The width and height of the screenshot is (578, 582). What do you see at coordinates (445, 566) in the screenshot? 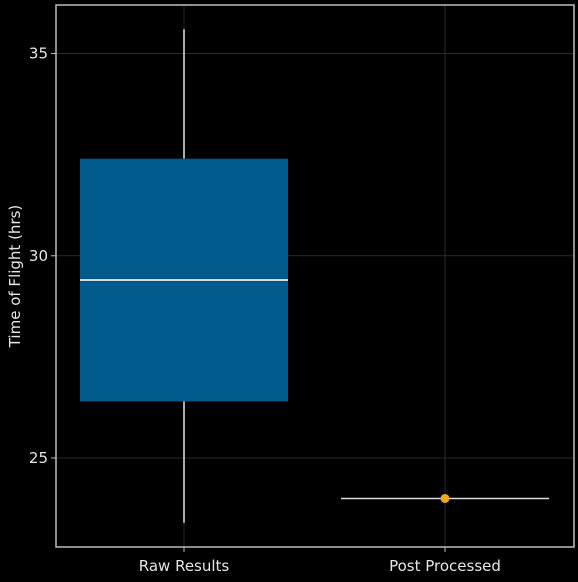
I see `x-tick-label: Post Processed` at bounding box center [445, 566].